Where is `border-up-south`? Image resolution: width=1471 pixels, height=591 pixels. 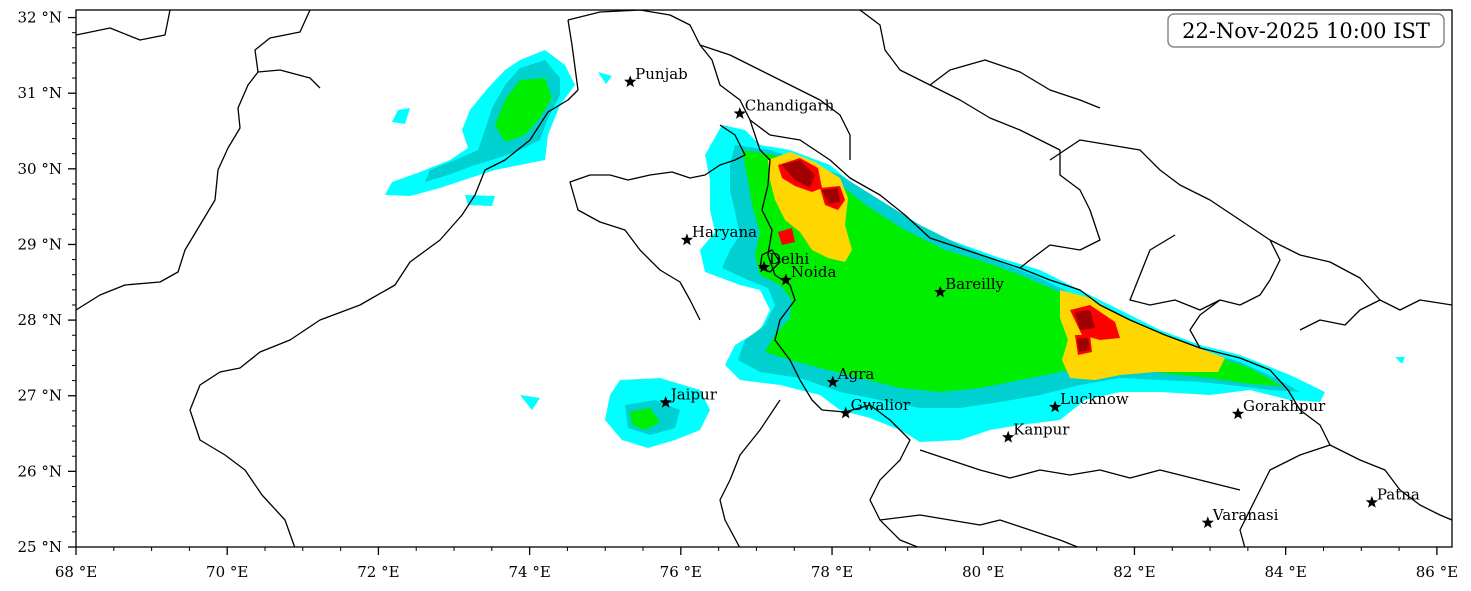
border-up-south is located at coordinates (870, 475).